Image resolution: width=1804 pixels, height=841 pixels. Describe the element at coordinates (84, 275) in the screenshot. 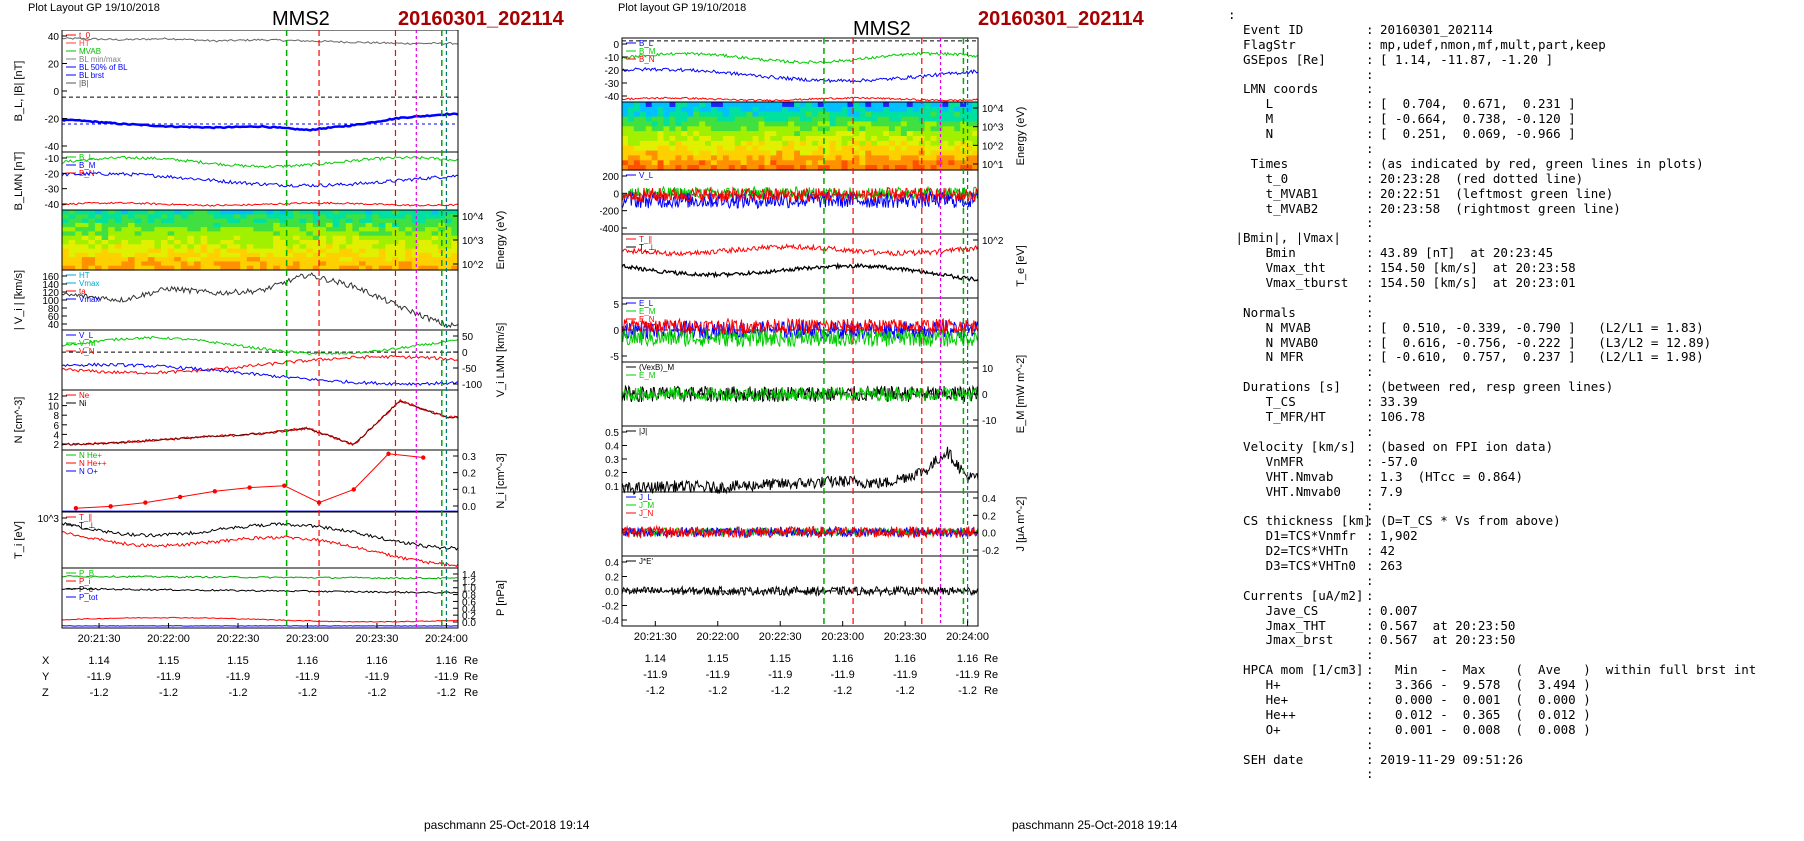

I see `legend-entry: HT` at that location.